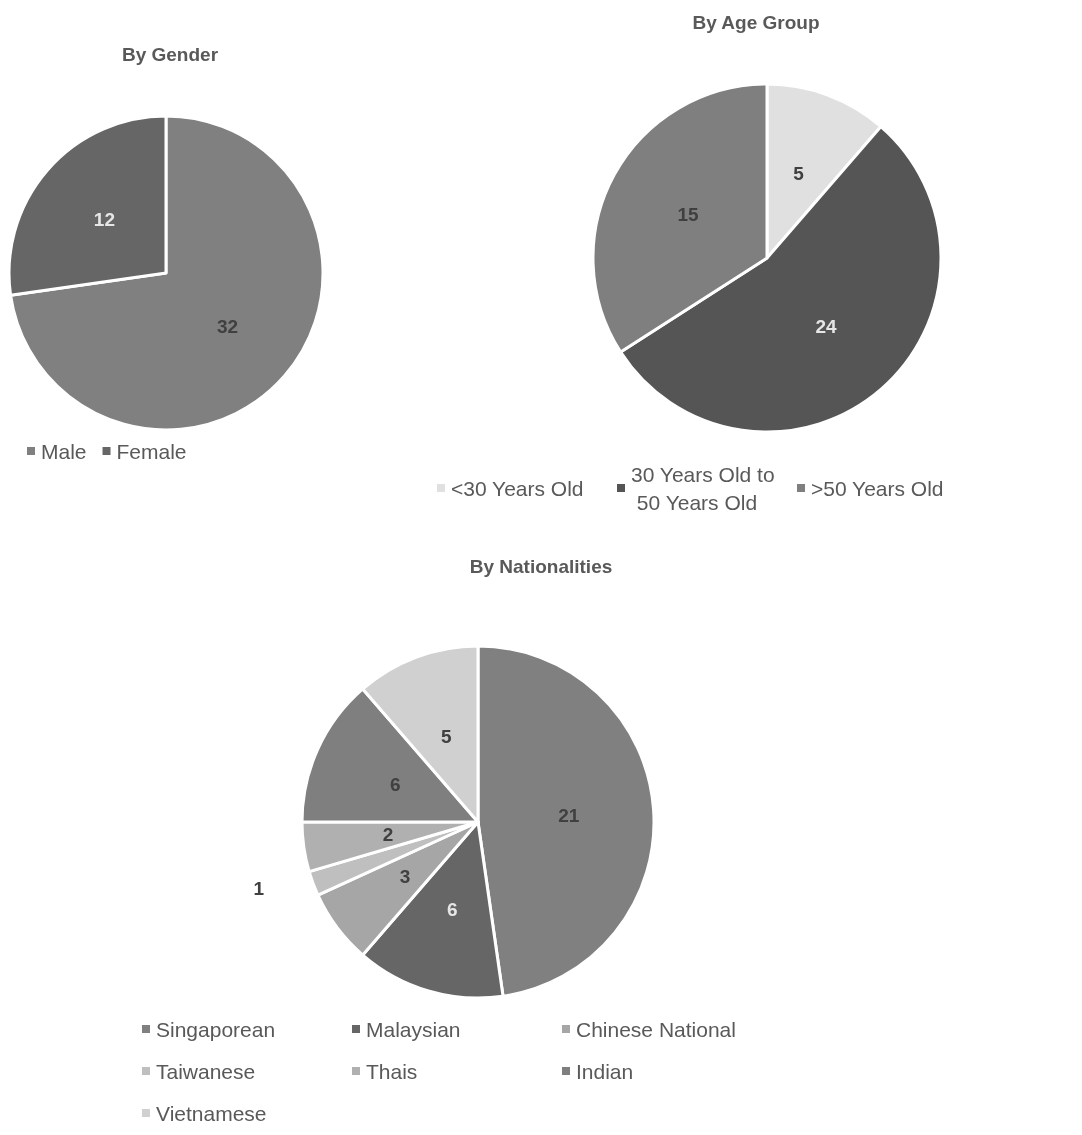 This screenshot has height=1135, width=1082. Describe the element at coordinates (541, 566) in the screenshot. I see `chart-title: By Nationalities` at that location.